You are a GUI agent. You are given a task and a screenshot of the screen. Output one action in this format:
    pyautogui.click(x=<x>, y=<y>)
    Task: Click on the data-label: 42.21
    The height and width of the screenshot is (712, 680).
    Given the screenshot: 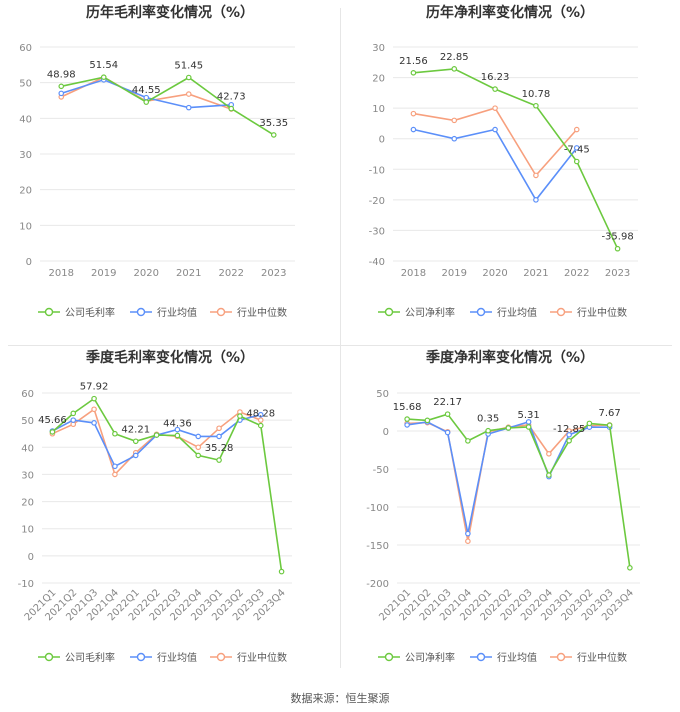 What is the action you would take?
    pyautogui.click(x=135, y=429)
    